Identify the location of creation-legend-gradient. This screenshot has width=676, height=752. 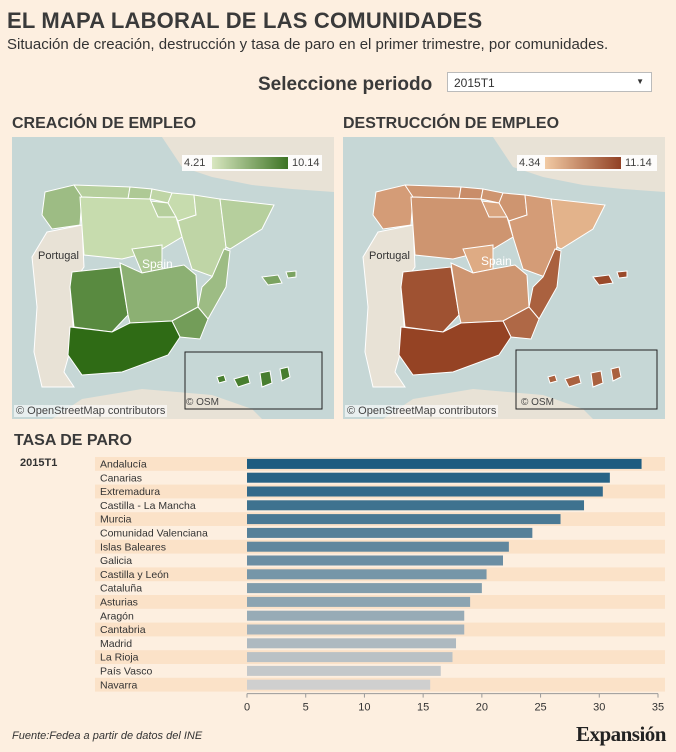
(250, 163).